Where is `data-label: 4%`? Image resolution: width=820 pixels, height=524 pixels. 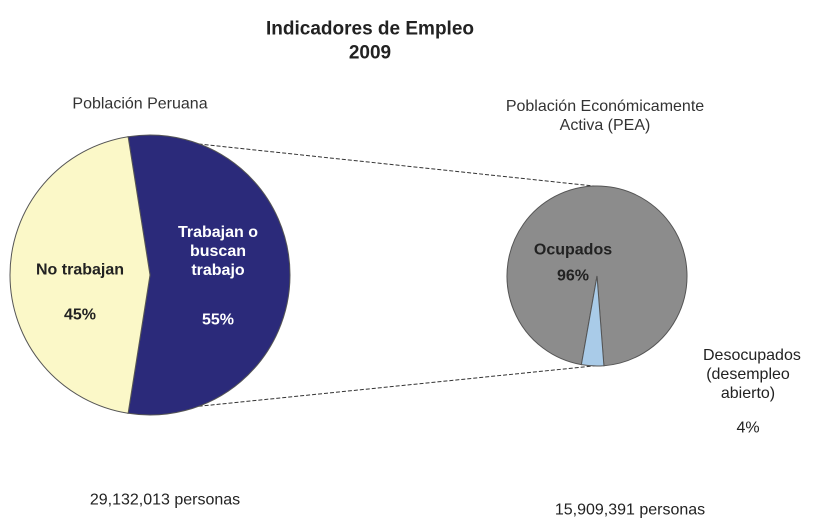
data-label: 4% is located at coordinates (748, 428).